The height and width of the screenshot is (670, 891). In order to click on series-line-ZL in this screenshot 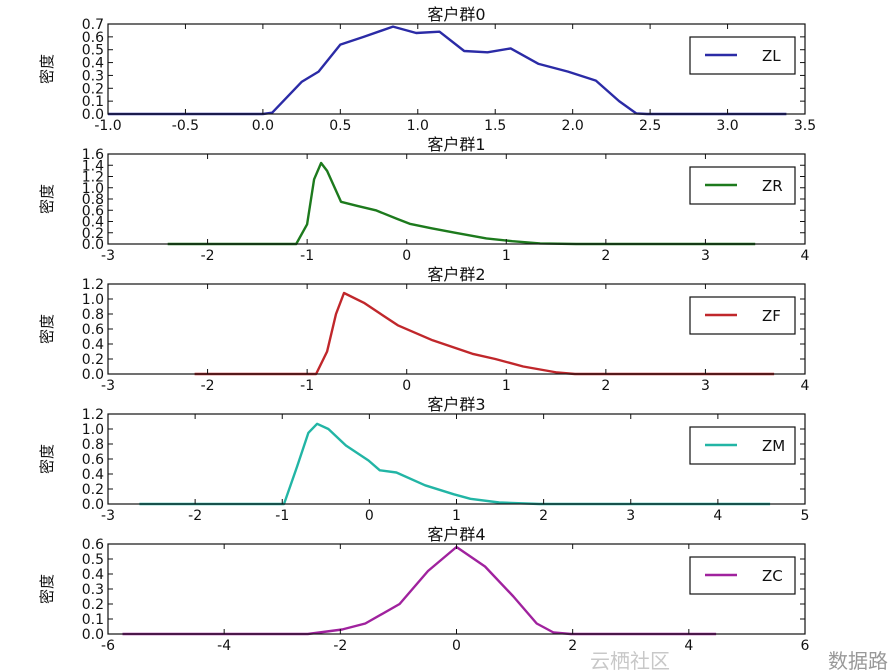, I will do `click(447, 70)`.